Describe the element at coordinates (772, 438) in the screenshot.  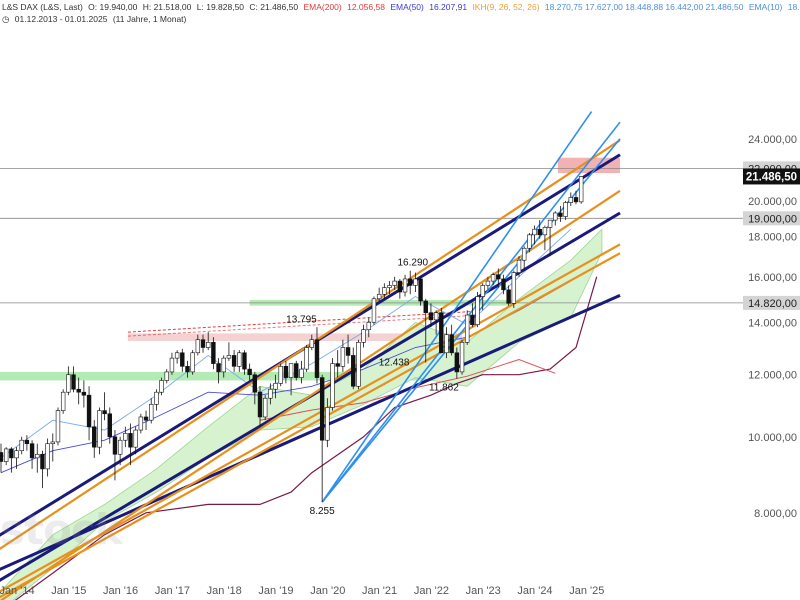
I see `y-tick-label-2: 10.000,00` at that location.